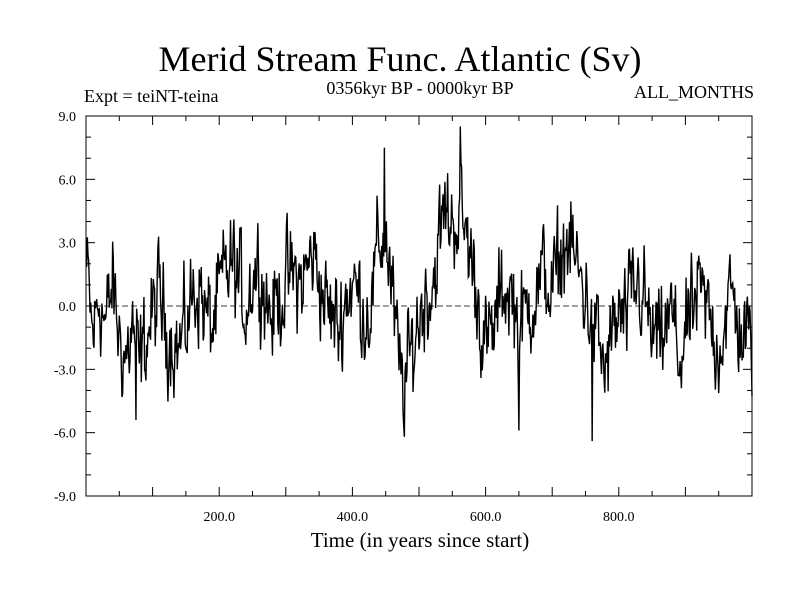  What do you see at coordinates (420, 540) in the screenshot?
I see `x-axis-label: Time (in years since start)` at bounding box center [420, 540].